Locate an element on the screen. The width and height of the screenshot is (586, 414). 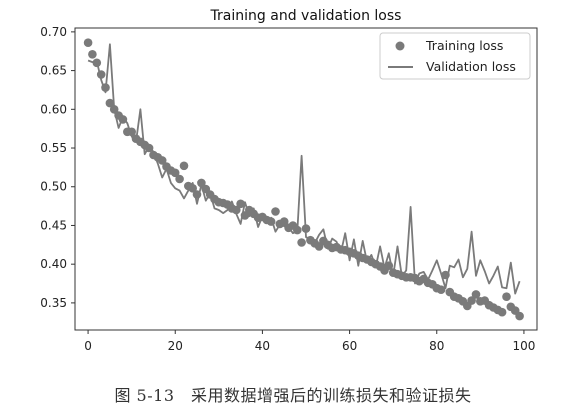
y-axis: 0.35 0.40 0.45 0.50 0.55 0.60 0.65 0.70 is located at coordinates (57, 167).